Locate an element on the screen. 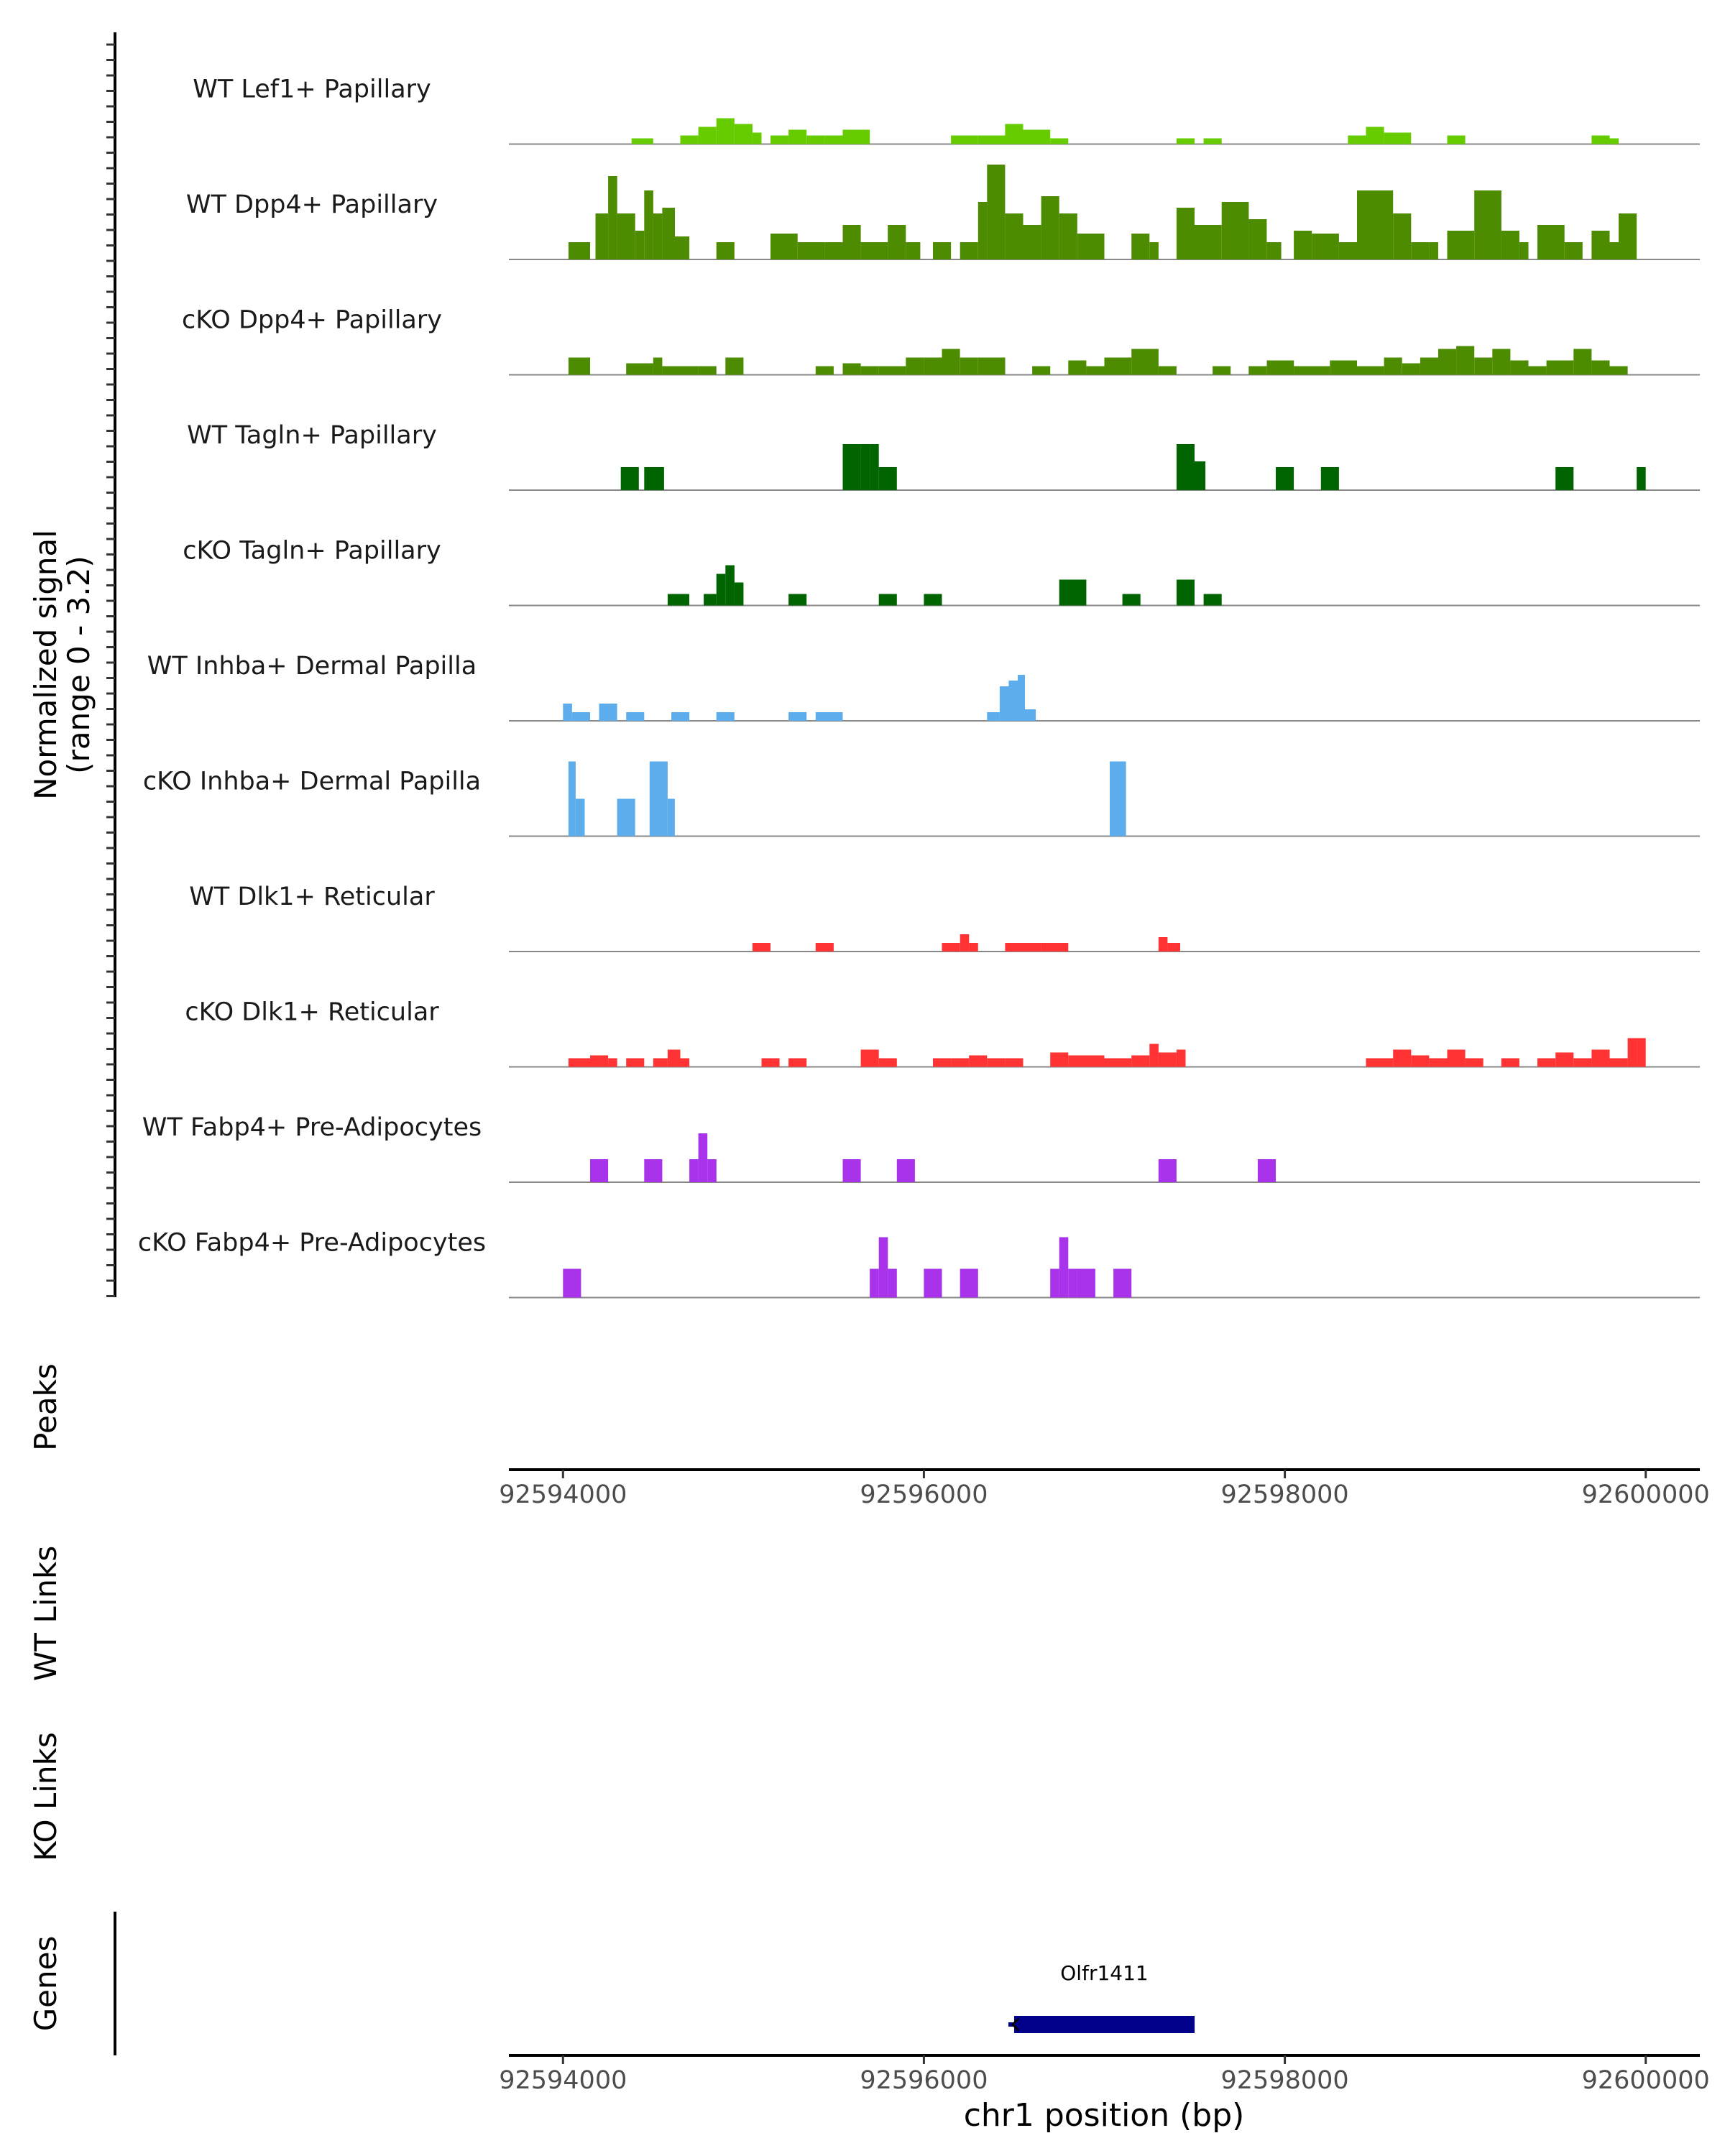  track-label: WT Inhba+ Dermal Papilla is located at coordinates (312, 666).